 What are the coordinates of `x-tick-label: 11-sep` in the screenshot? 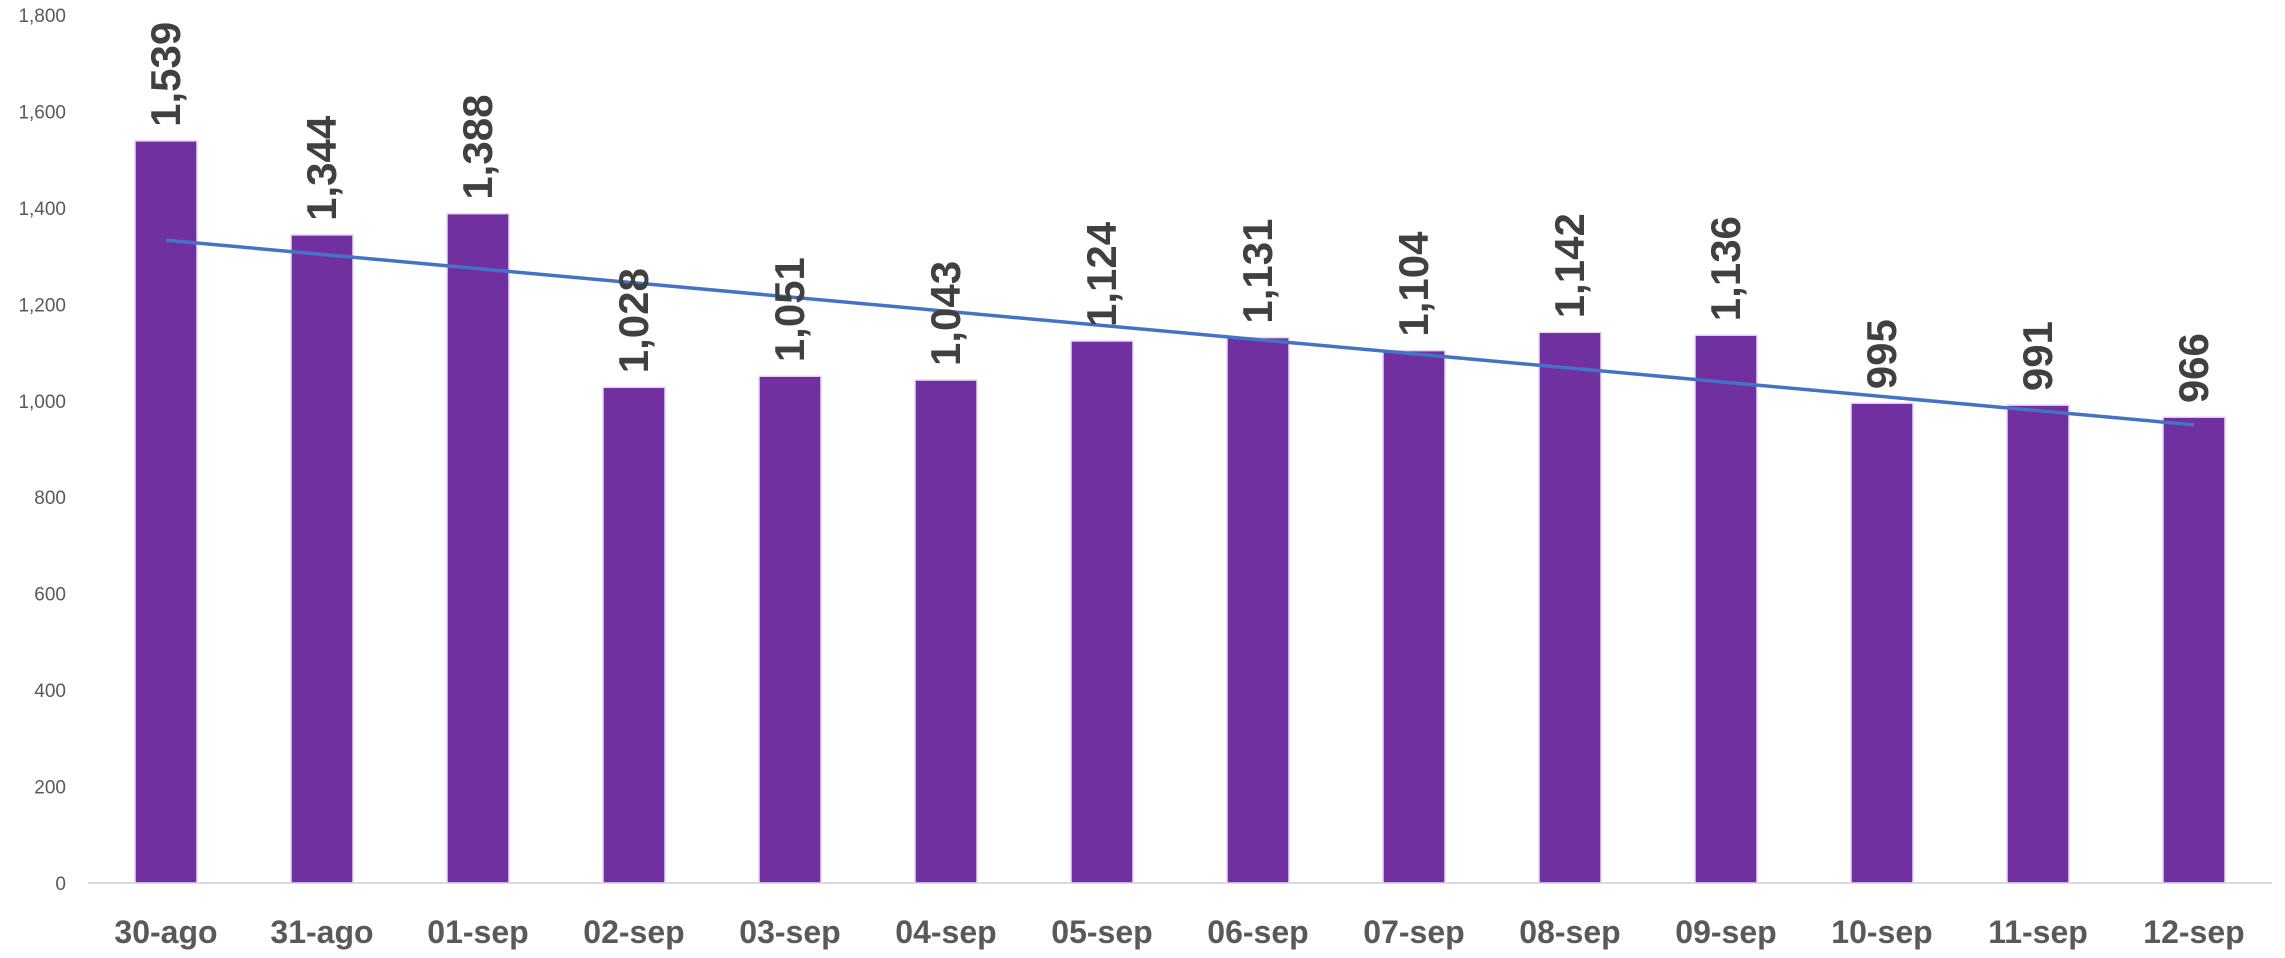 It's located at (2038, 932).